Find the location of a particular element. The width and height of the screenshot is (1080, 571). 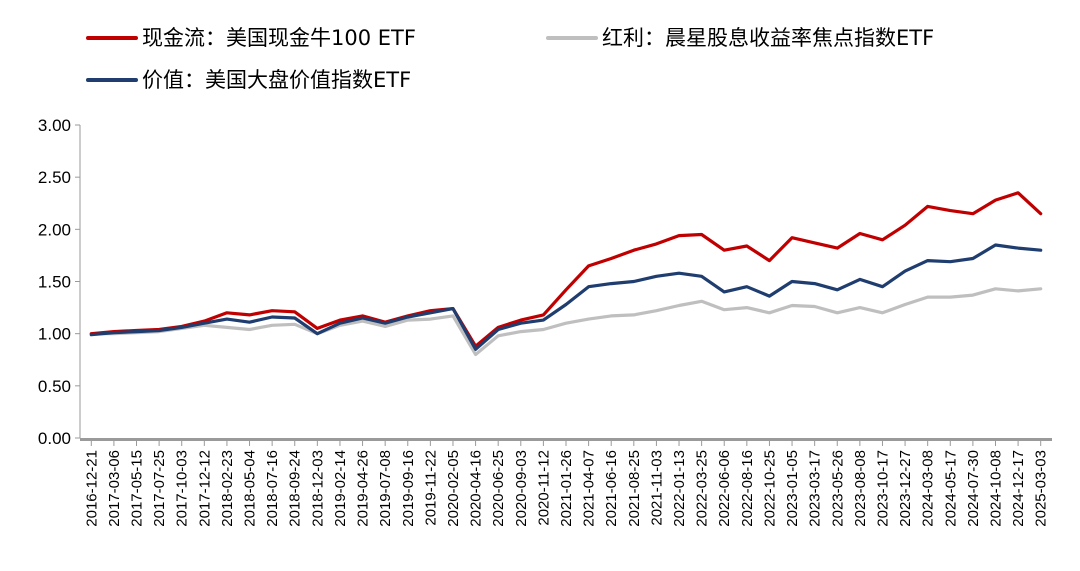

x-tick-label: 2017-07-25 is located at coordinates (159, 488).